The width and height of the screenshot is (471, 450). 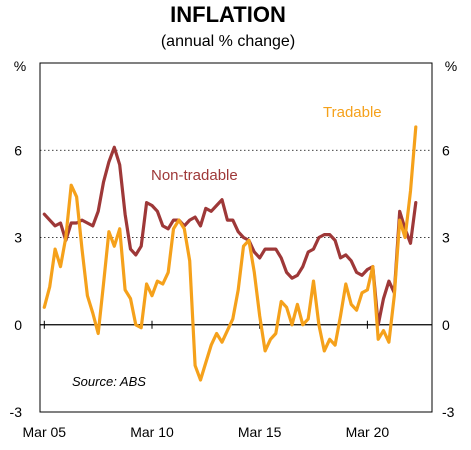 What do you see at coordinates (448, 412) in the screenshot?
I see `y-tick-label-right: -3` at bounding box center [448, 412].